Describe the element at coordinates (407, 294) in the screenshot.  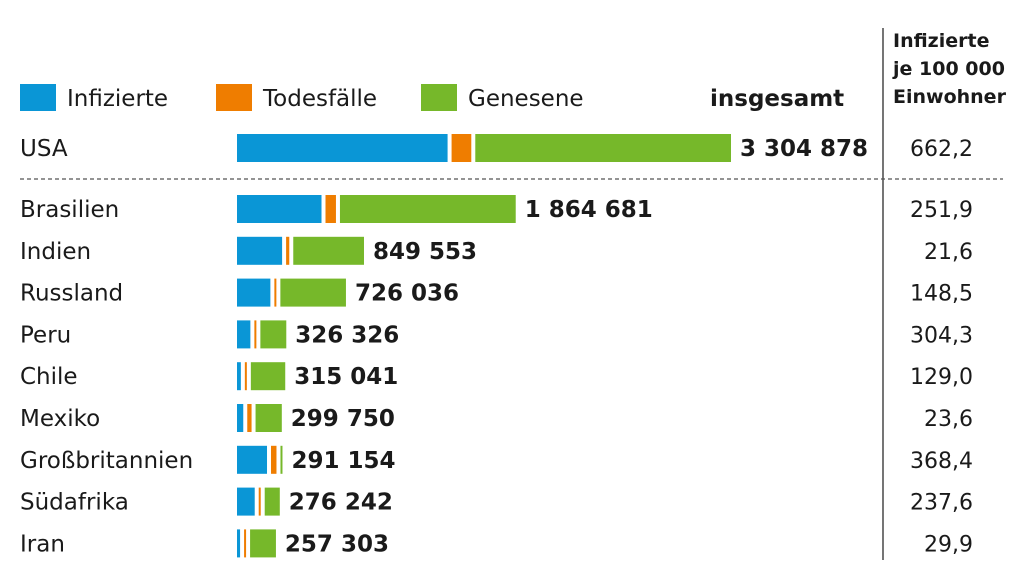
I see `total-value: 726 036` at that location.